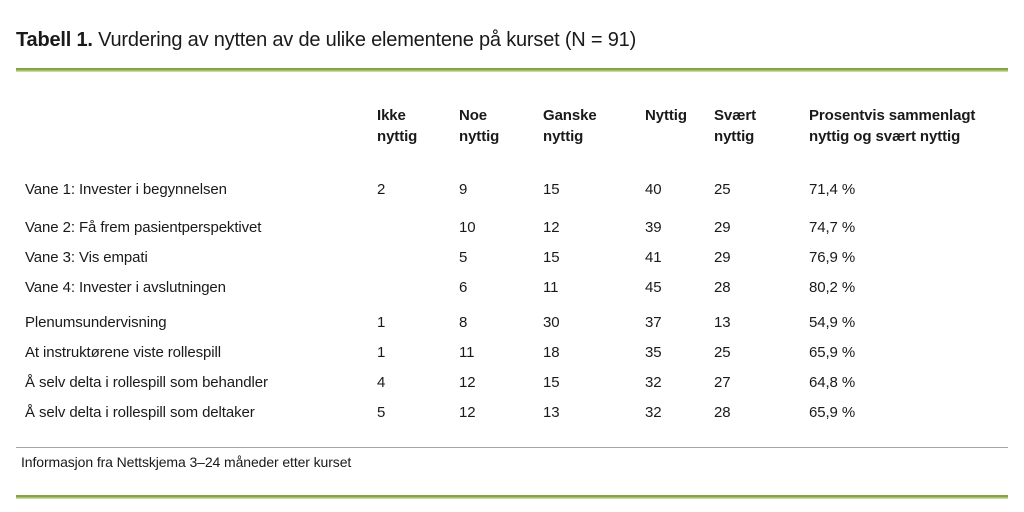  What do you see at coordinates (467, 227) in the screenshot?
I see `cell-value: 10` at bounding box center [467, 227].